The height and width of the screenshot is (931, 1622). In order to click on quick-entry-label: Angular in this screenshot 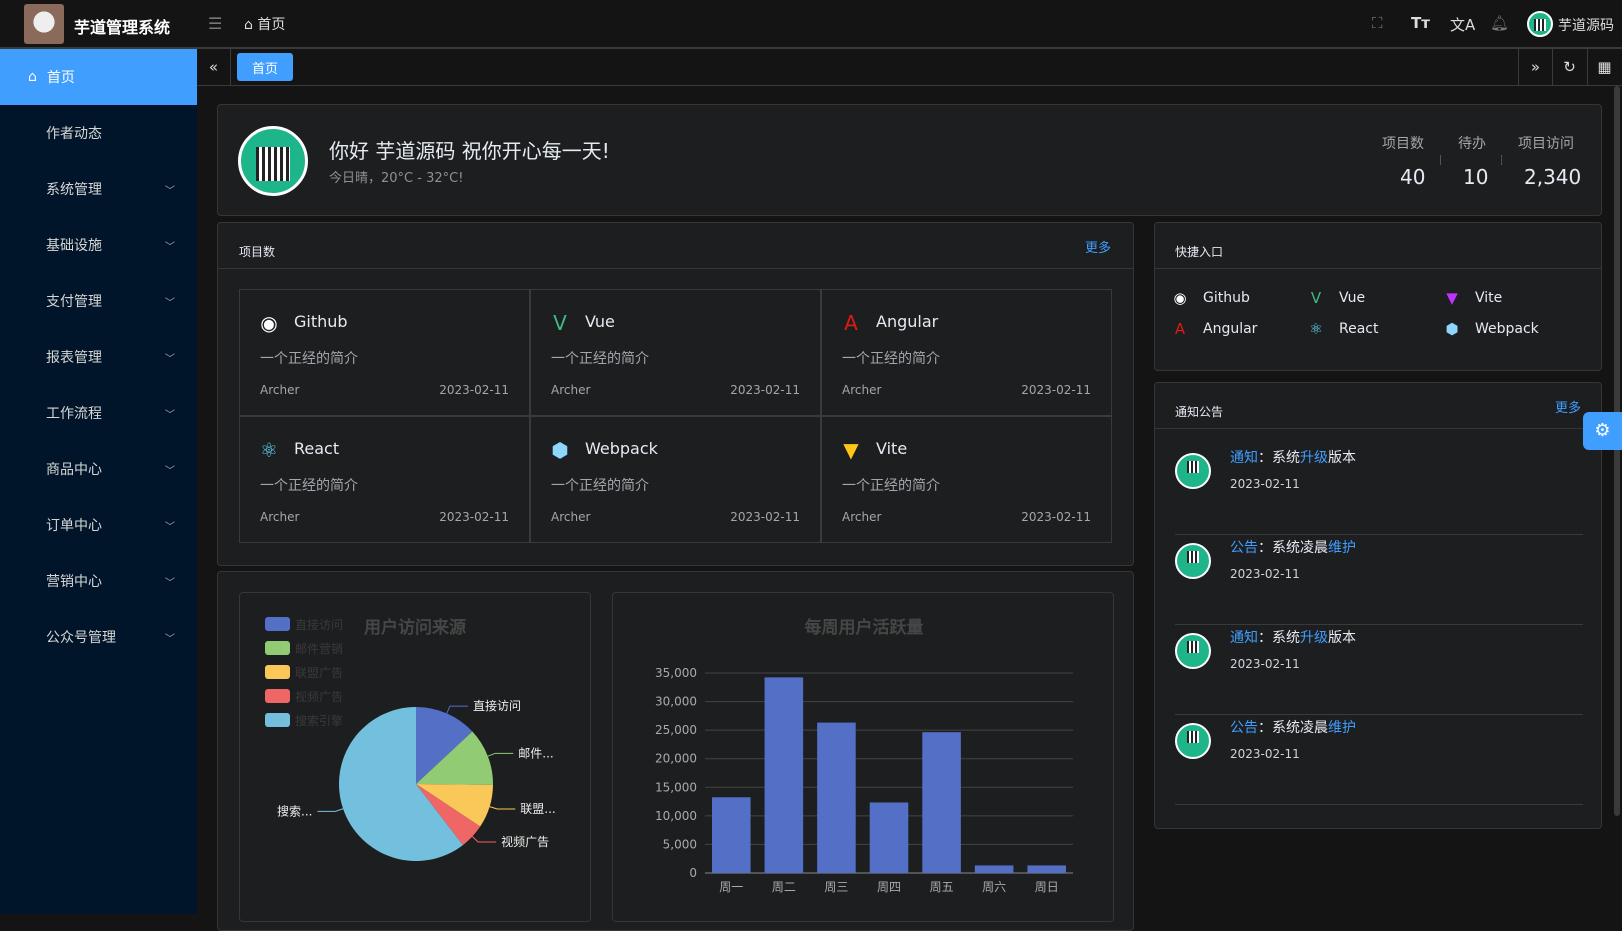, I will do `click(1230, 329)`.